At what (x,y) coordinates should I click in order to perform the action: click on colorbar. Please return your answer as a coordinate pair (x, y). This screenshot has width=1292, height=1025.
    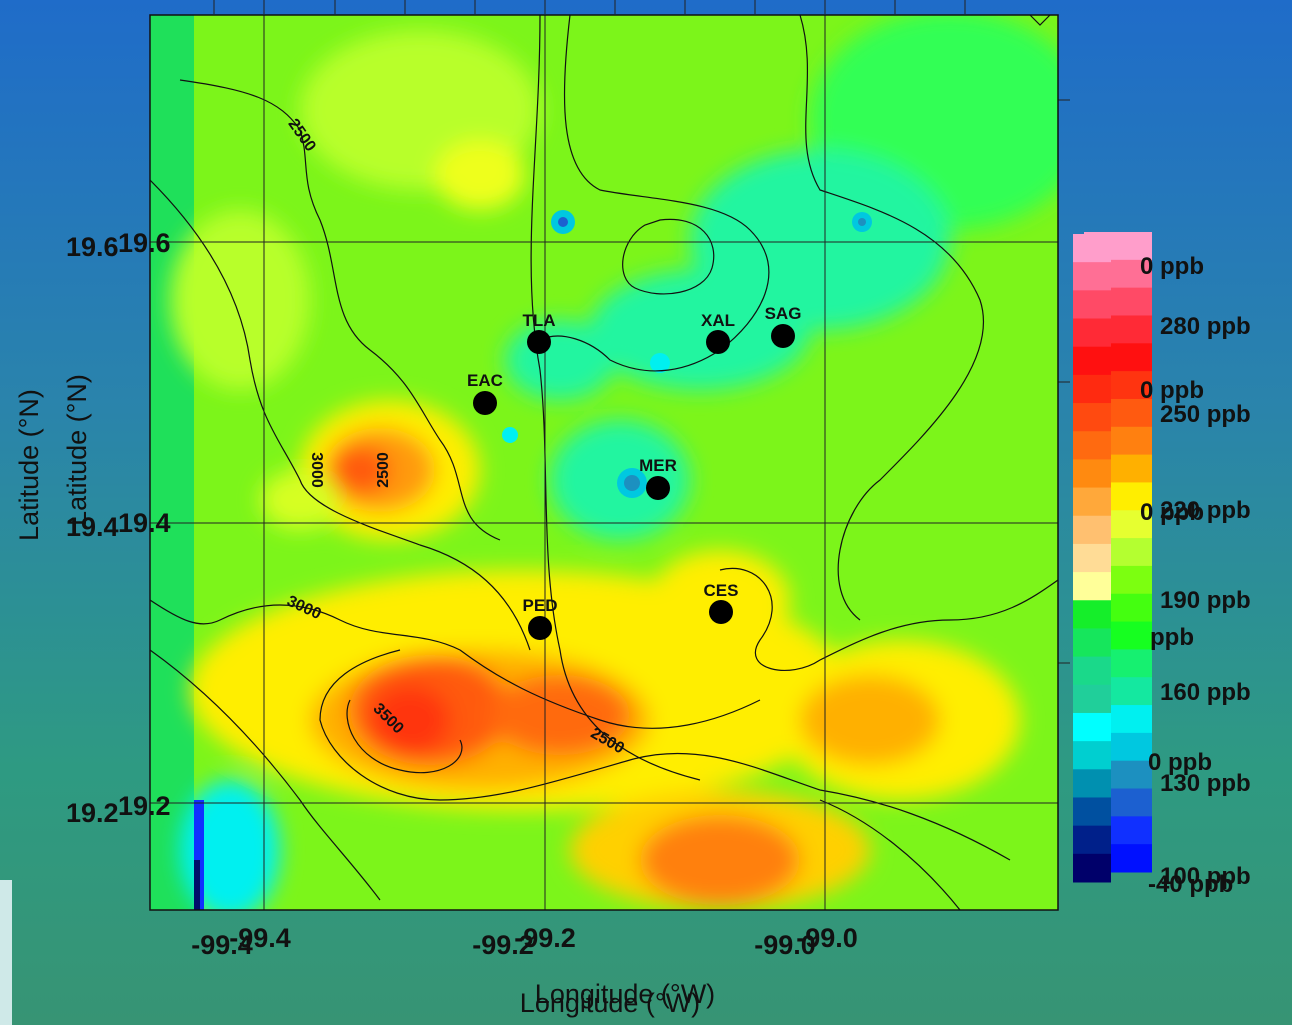
    Looking at the image, I should click on (1092, 558).